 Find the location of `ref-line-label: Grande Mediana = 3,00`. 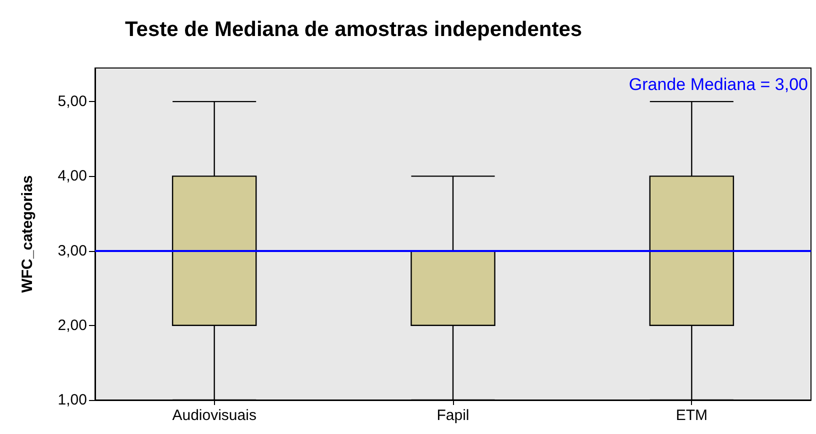

ref-line-label: Grande Mediana = 3,00 is located at coordinates (718, 84).